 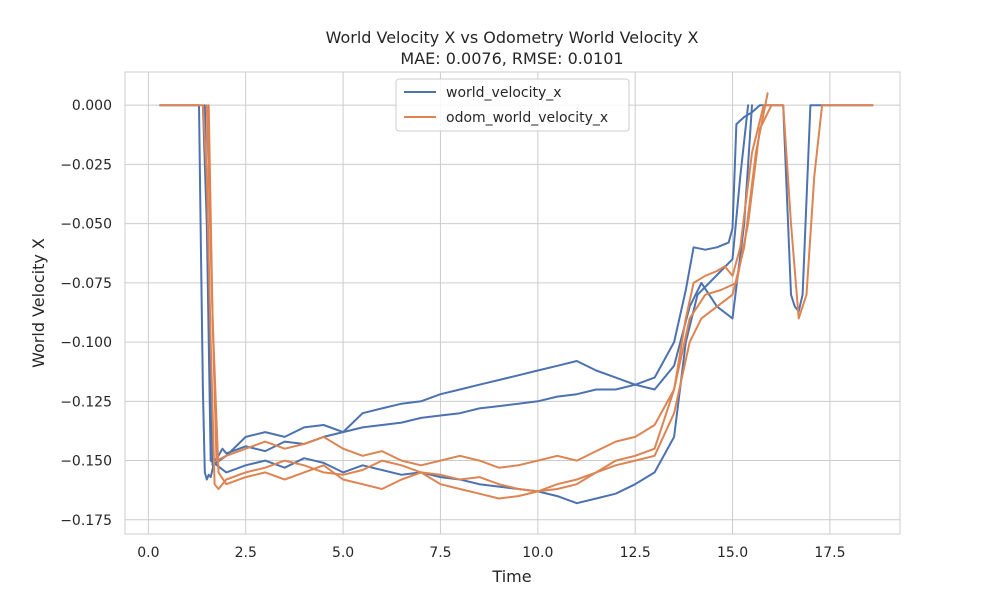 I want to click on x-tick-label: 5.0, so click(x=343, y=553).